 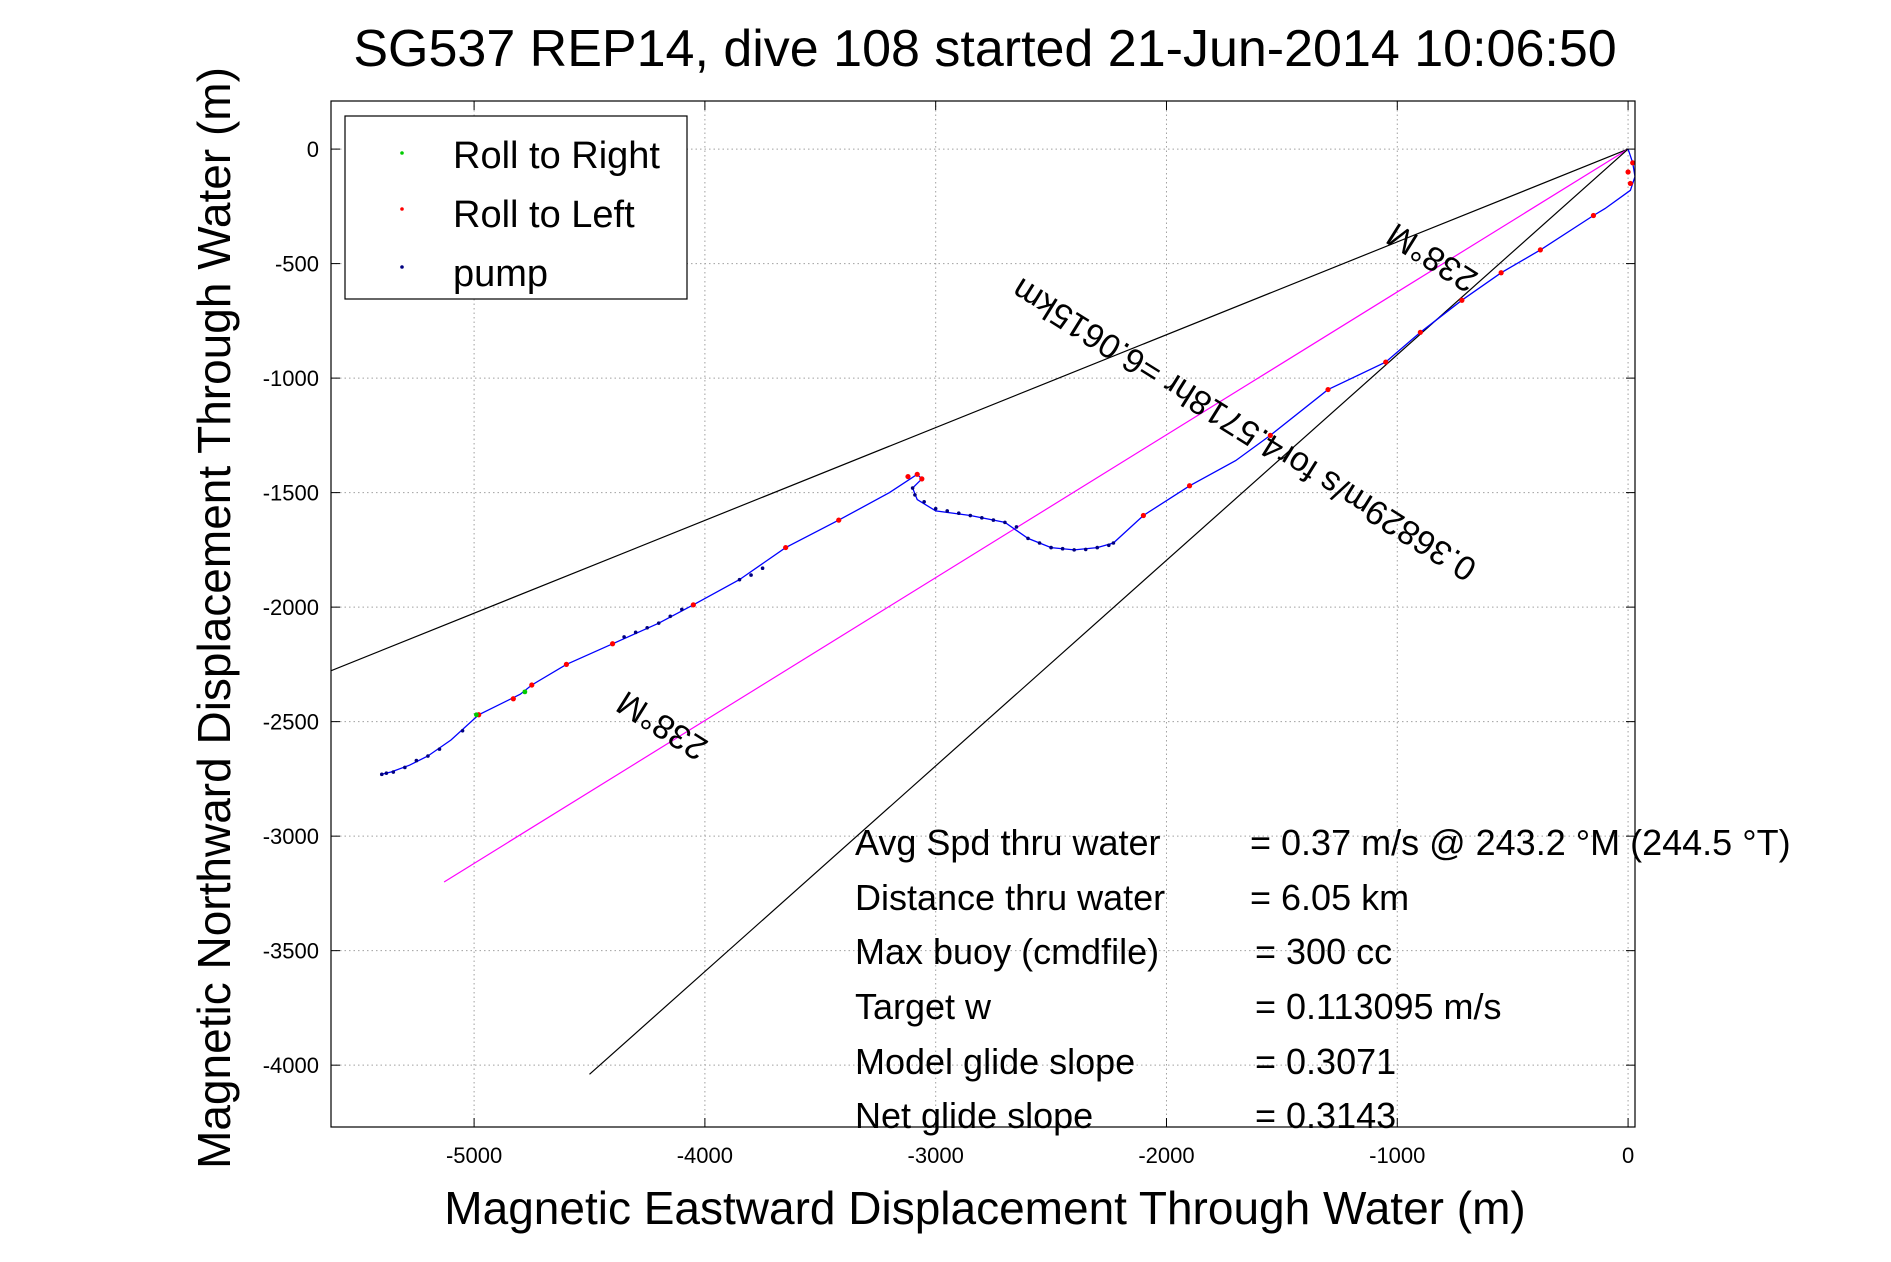 What do you see at coordinates (1628, 1155) in the screenshot?
I see `x-tick-label: 0` at bounding box center [1628, 1155].